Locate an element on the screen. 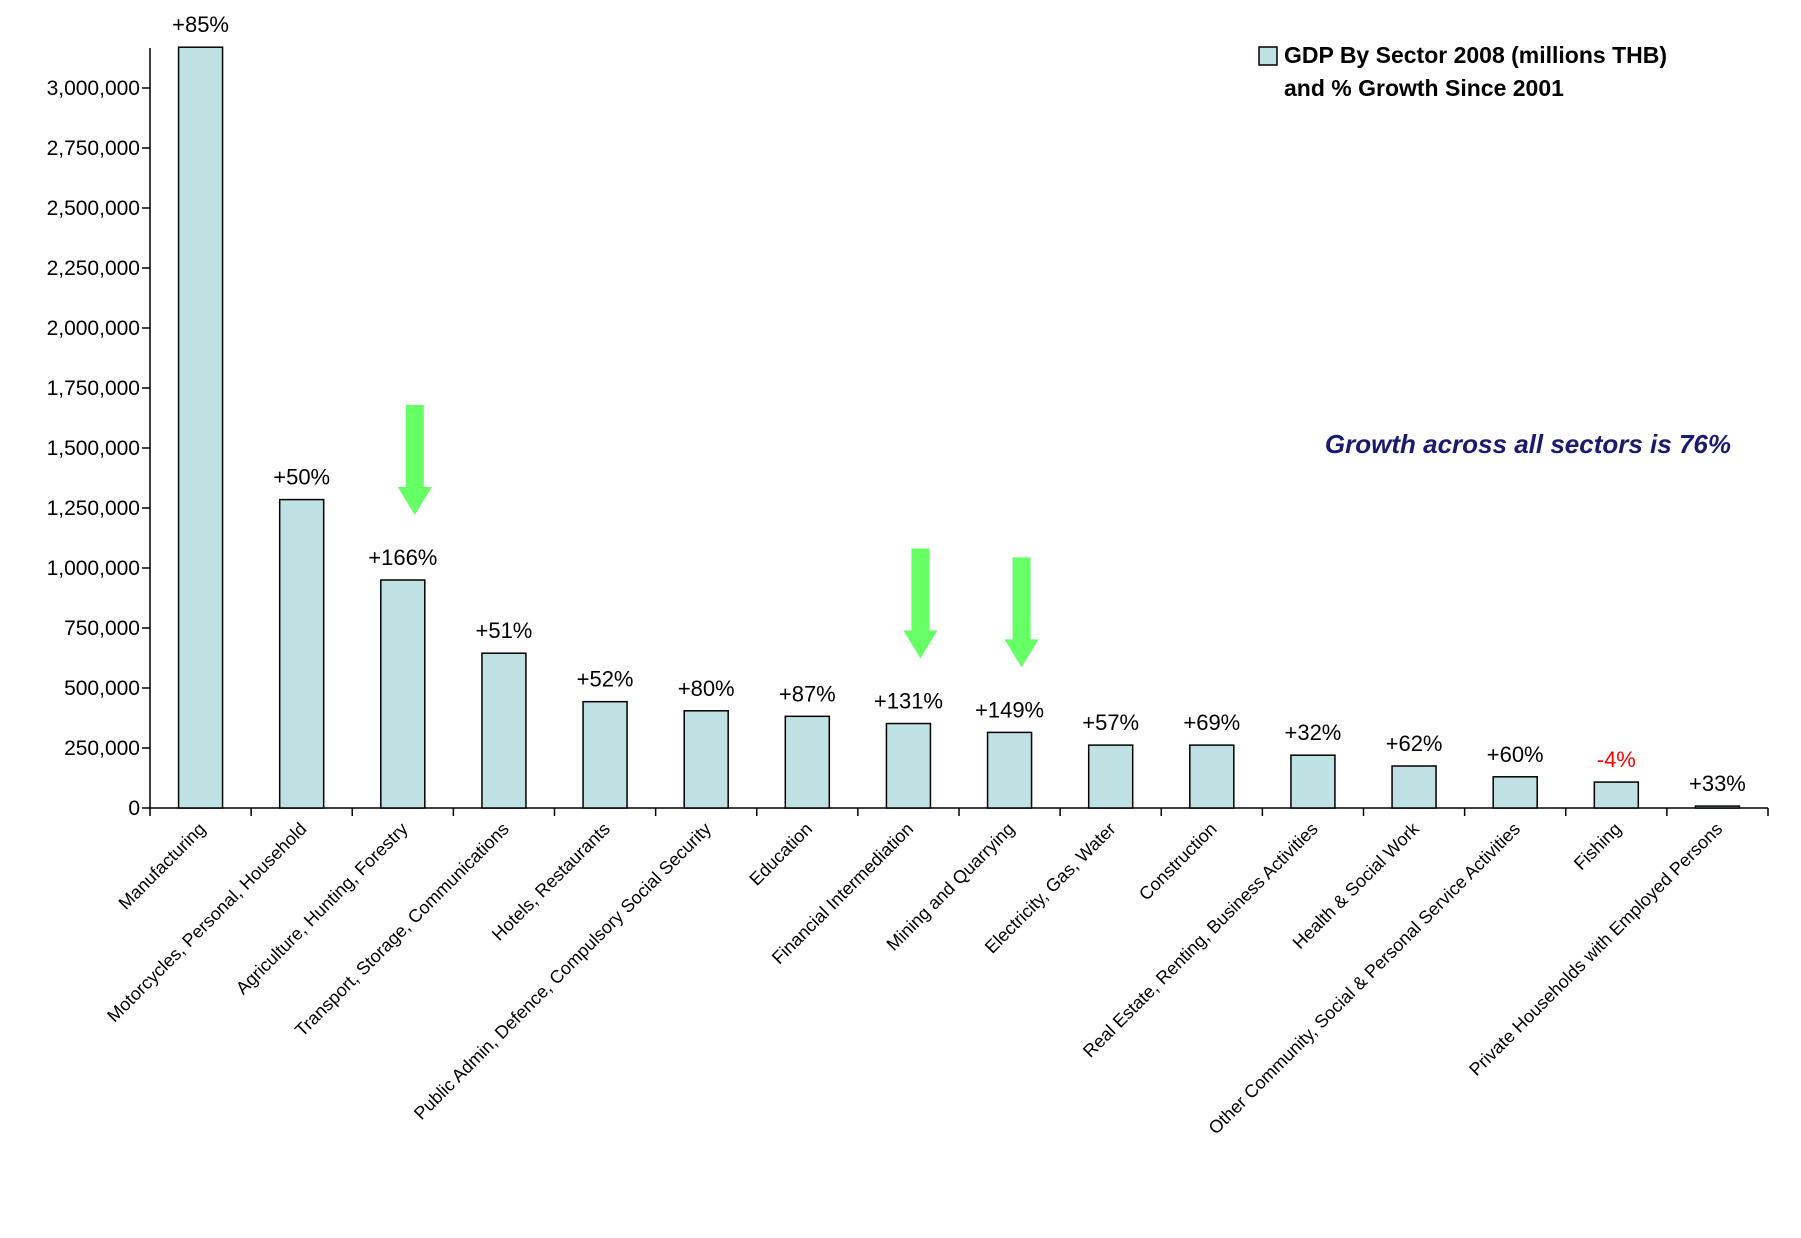 Image resolution: width=1801 pixels, height=1238 pixels. y-tick-label: 1,500,000 is located at coordinates (93, 448).